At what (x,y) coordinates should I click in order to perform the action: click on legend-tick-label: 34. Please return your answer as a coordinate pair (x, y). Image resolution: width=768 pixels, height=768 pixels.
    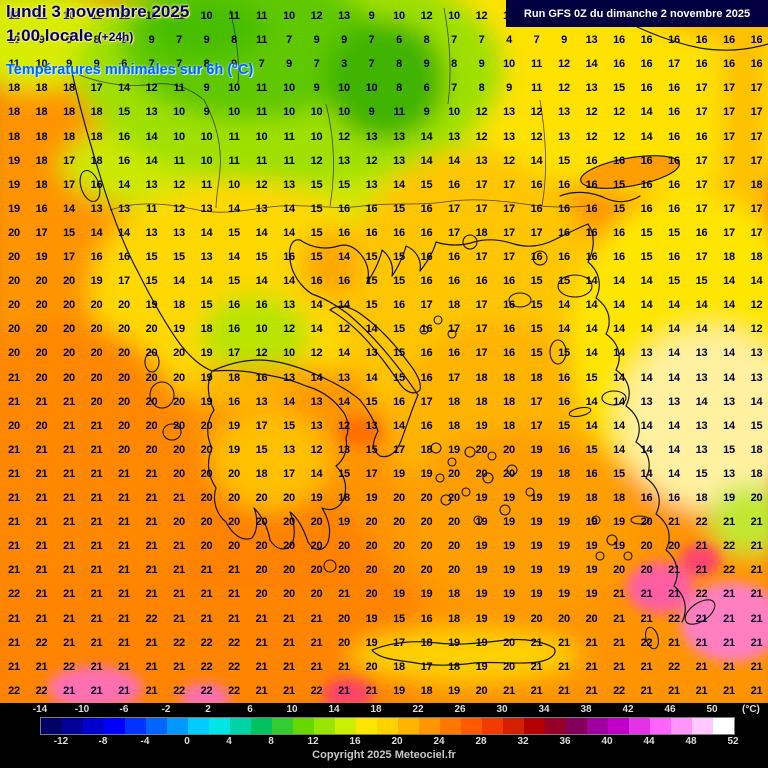
    Looking at the image, I should click on (544, 709).